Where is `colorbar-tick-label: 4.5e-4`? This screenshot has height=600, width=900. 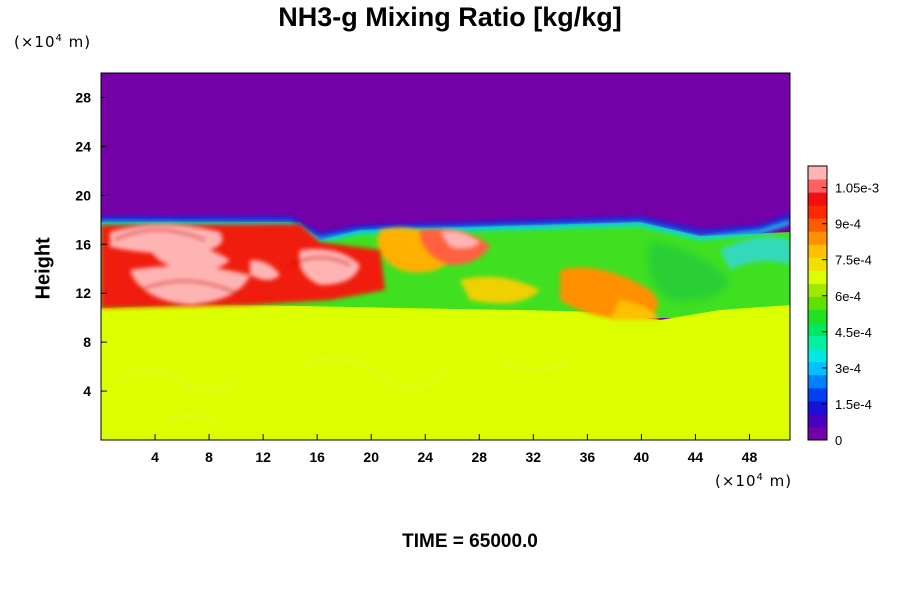
colorbar-tick-label: 4.5e-4 is located at coordinates (853, 332).